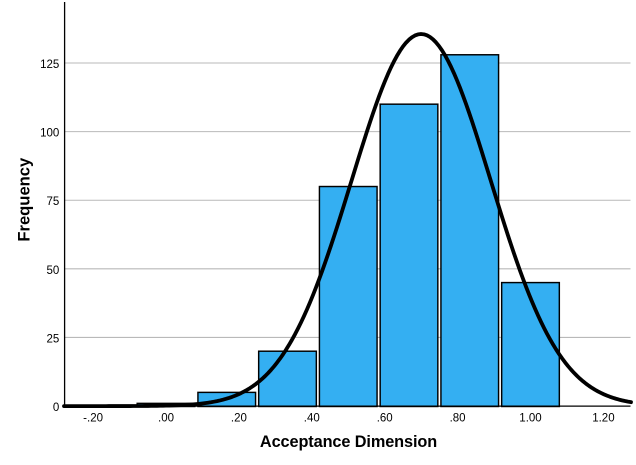 The width and height of the screenshot is (636, 465). Describe the element at coordinates (53, 271) in the screenshot. I see `svg-text: 50` at that location.